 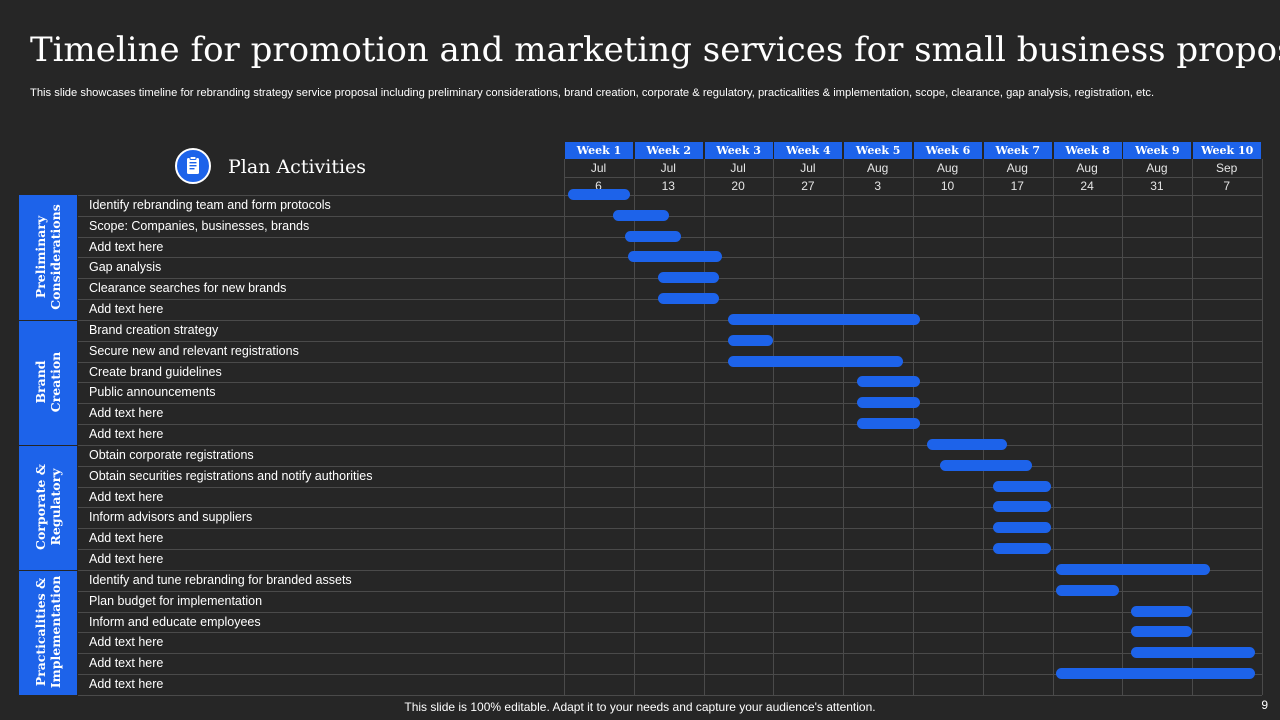 I want to click on category-label: Brand Creation, so click(x=48, y=382).